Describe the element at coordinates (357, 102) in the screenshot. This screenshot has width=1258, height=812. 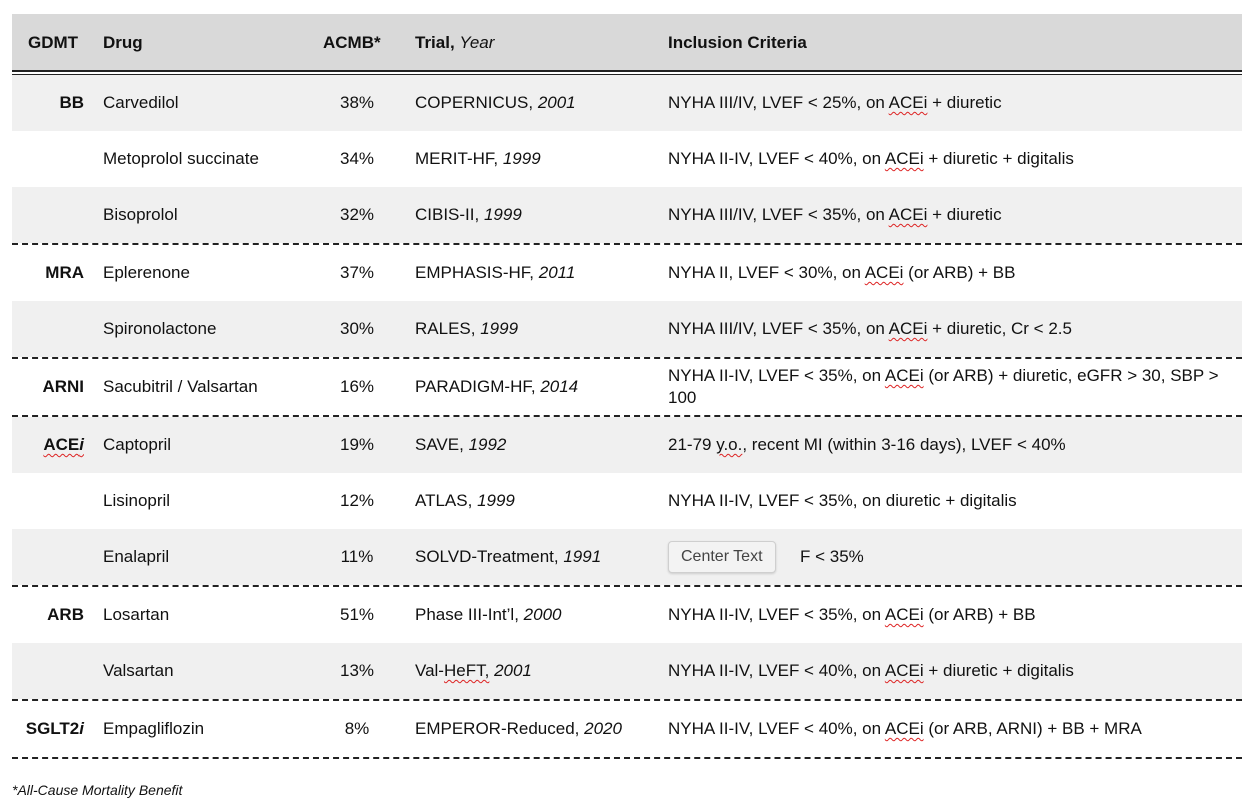
I see `acmb-cell: 38%` at that location.